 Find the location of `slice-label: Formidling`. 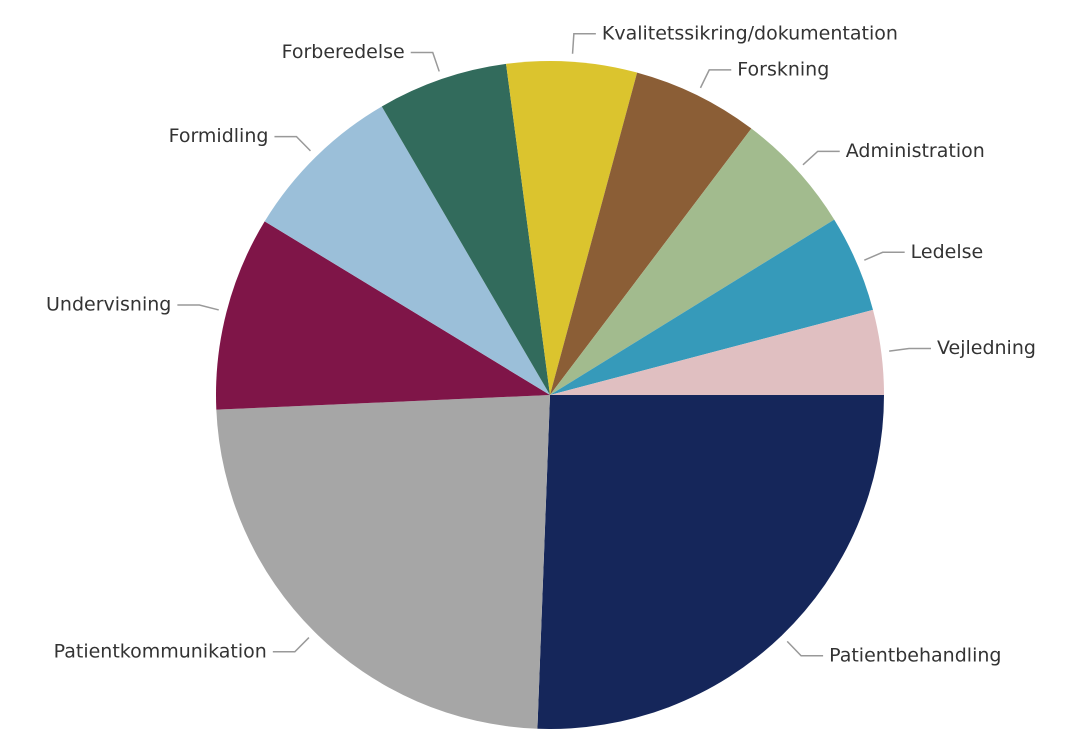

slice-label: Formidling is located at coordinates (219, 136).